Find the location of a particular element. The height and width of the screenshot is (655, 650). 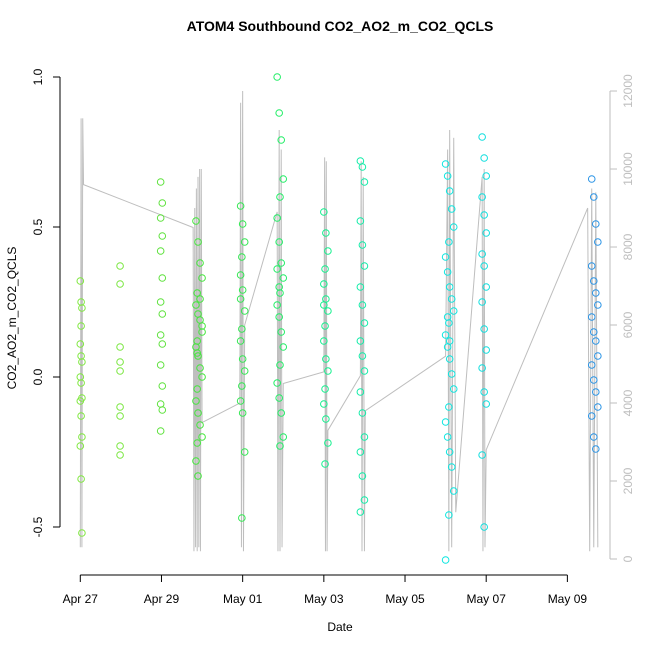

y-axis-label: CO2_AO2_m_CO2_QCLS is located at coordinates (12, 318).